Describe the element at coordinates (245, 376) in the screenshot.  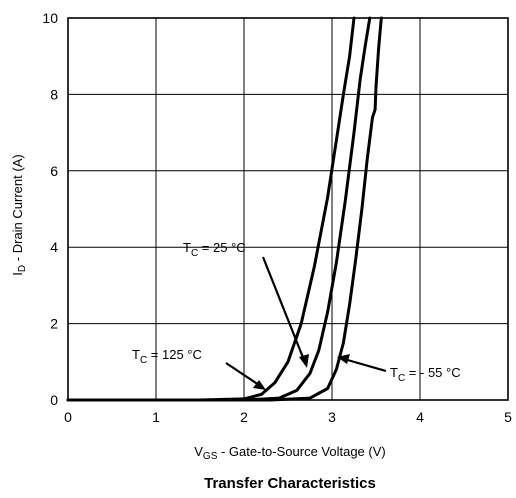
I see `arrow-125c` at that location.